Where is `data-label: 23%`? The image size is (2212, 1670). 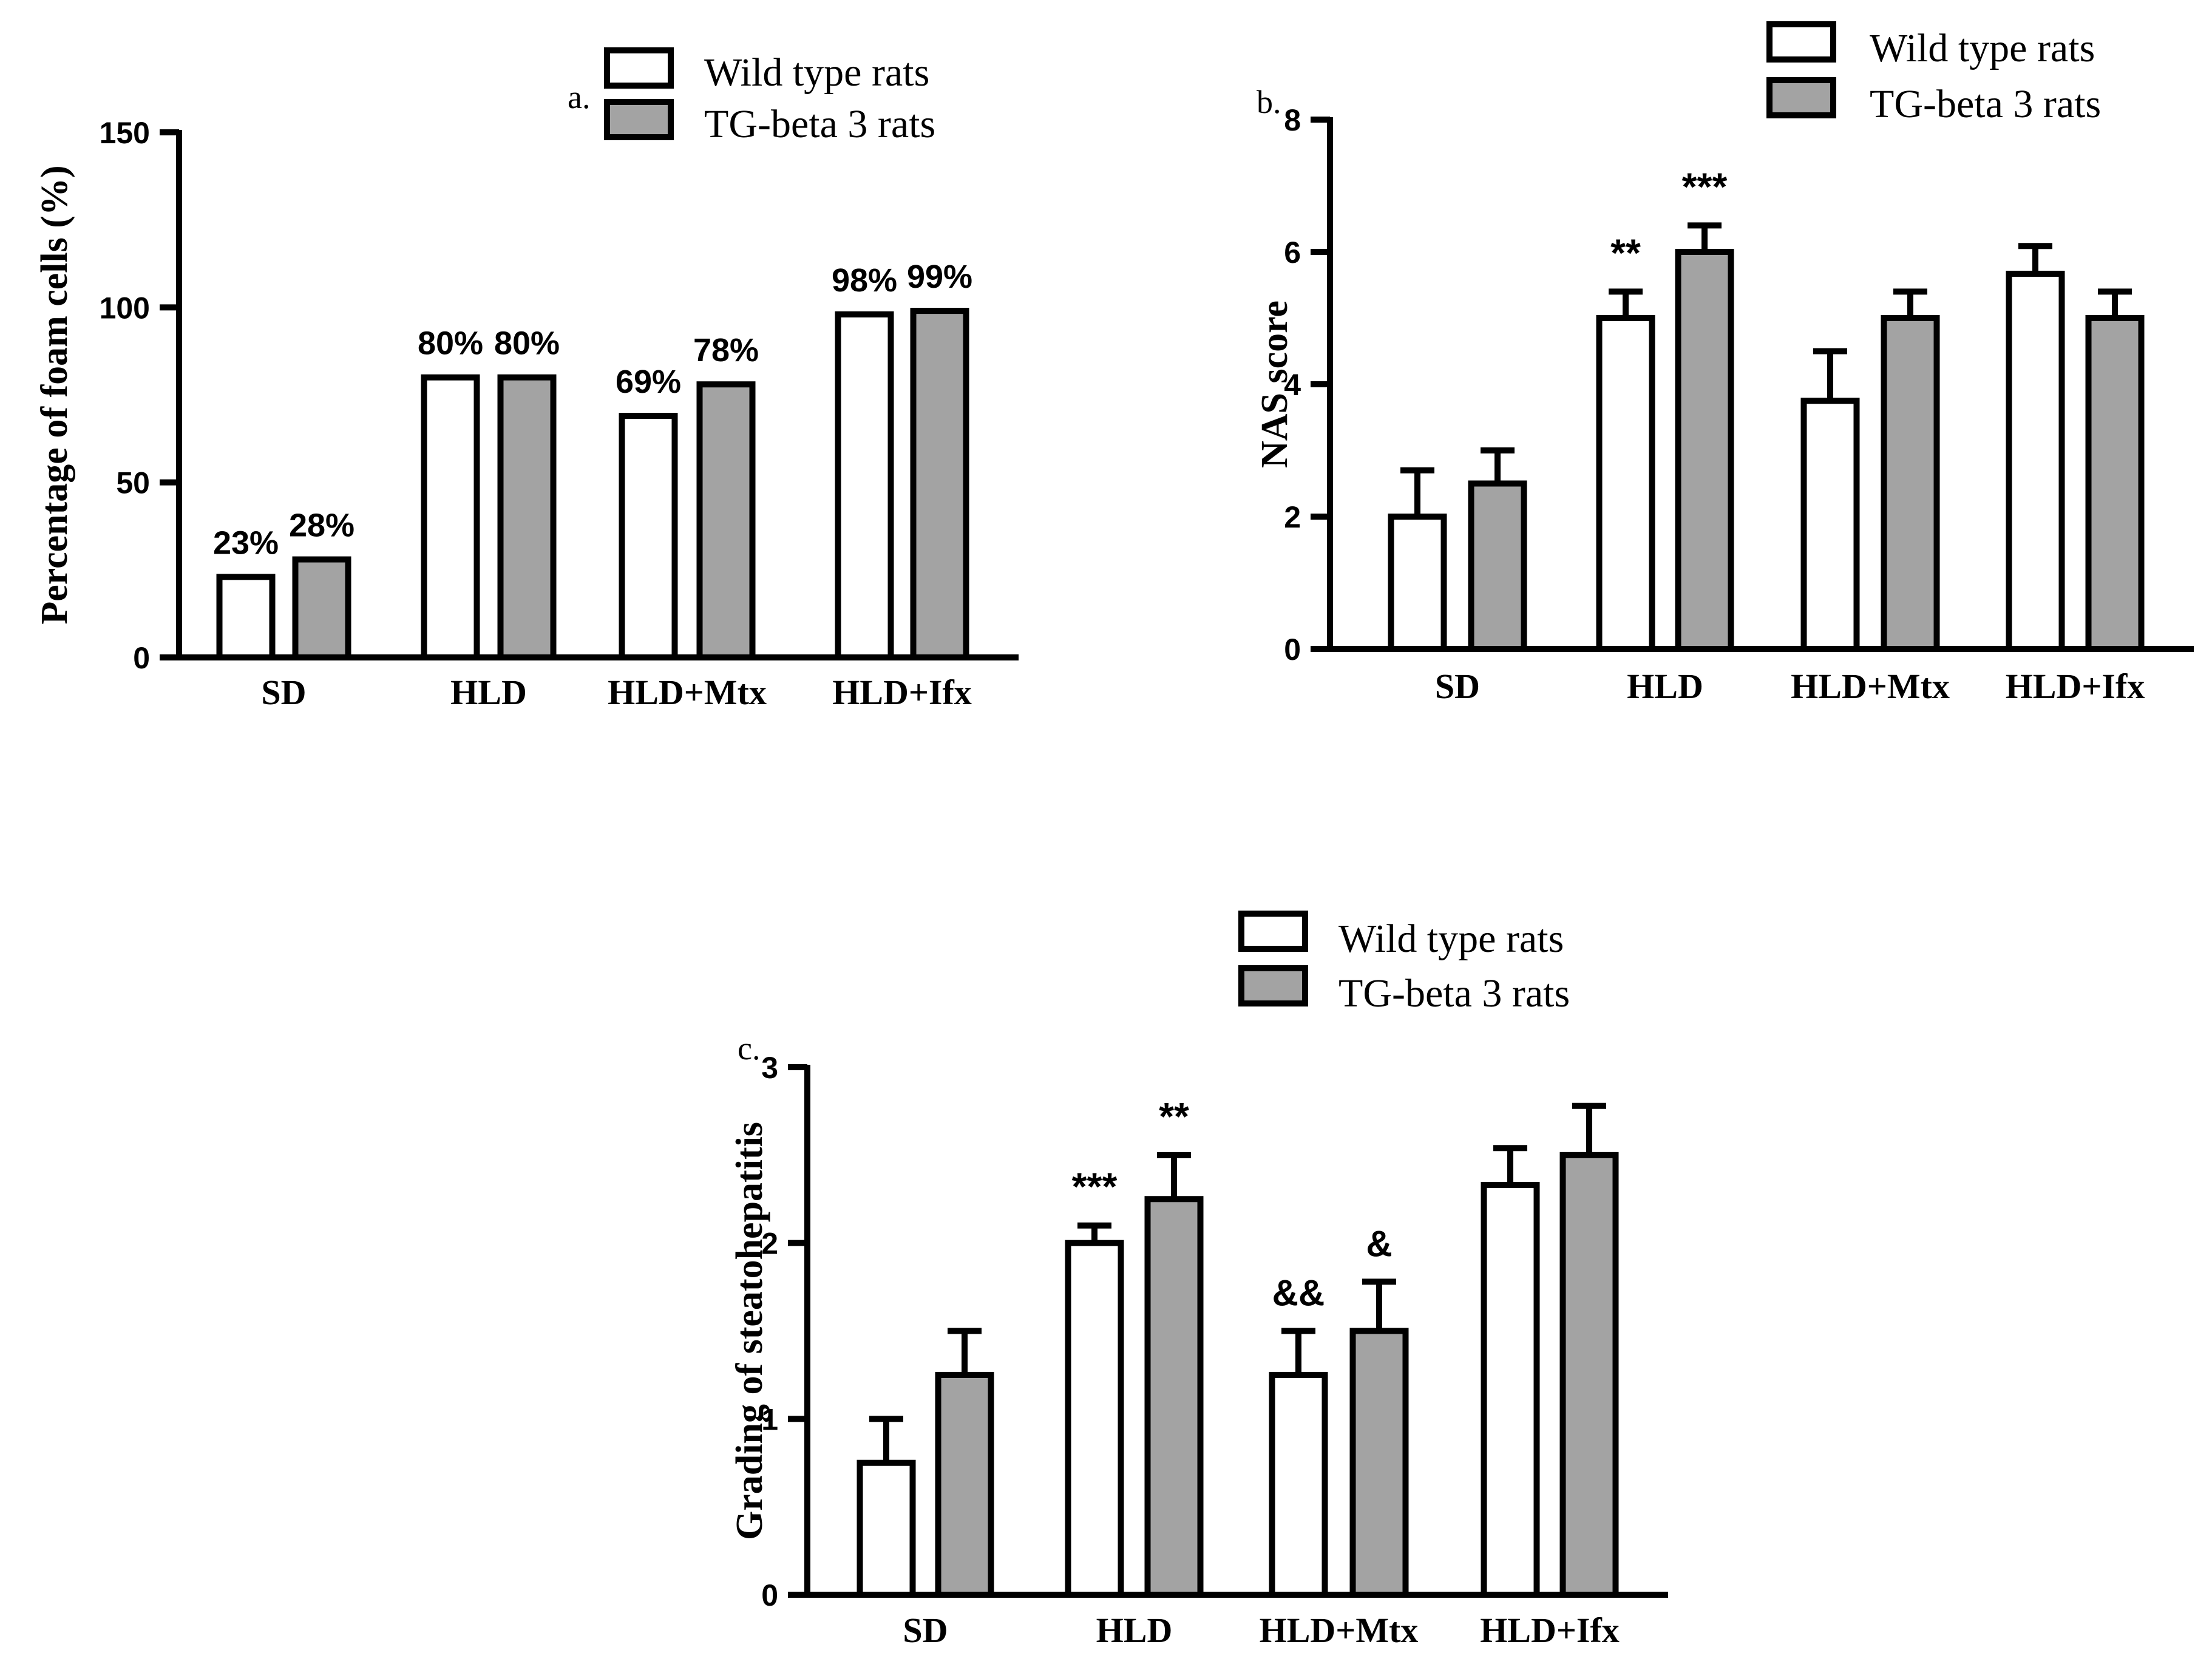
data-label: 23% is located at coordinates (246, 542).